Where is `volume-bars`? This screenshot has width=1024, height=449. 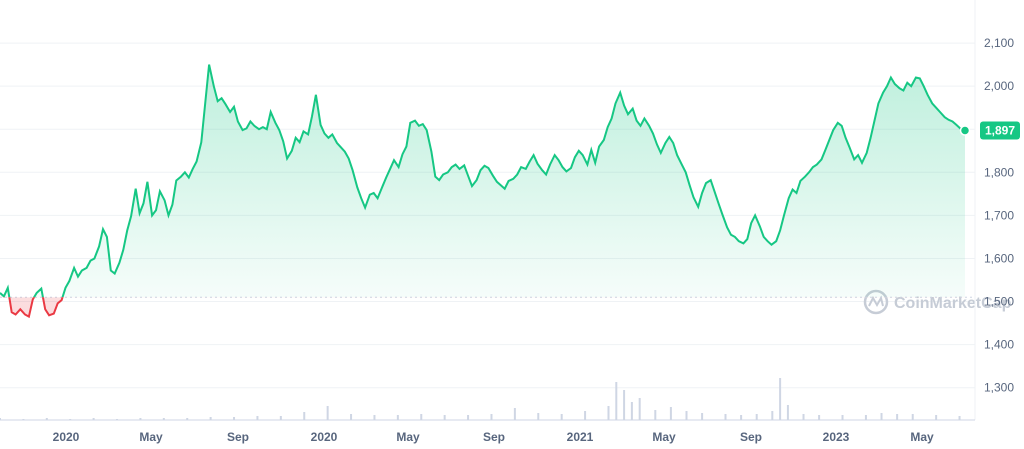
volume-bars is located at coordinates (480, 399).